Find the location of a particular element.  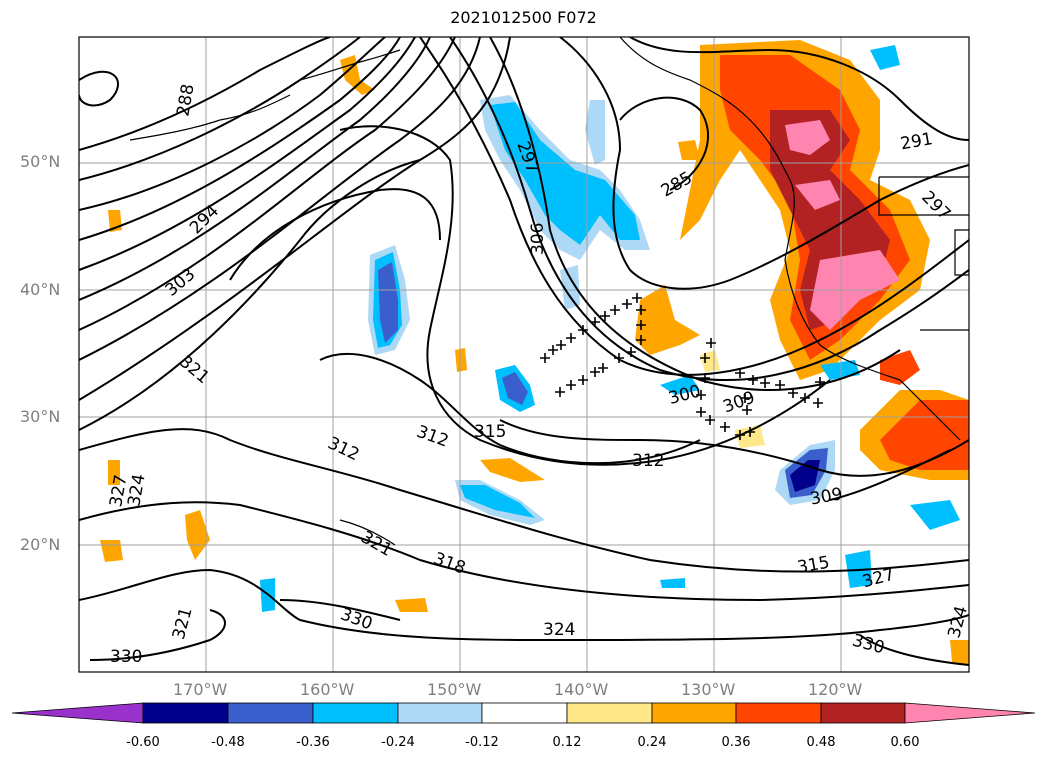

lon-label: 170°W is located at coordinates (200, 689).